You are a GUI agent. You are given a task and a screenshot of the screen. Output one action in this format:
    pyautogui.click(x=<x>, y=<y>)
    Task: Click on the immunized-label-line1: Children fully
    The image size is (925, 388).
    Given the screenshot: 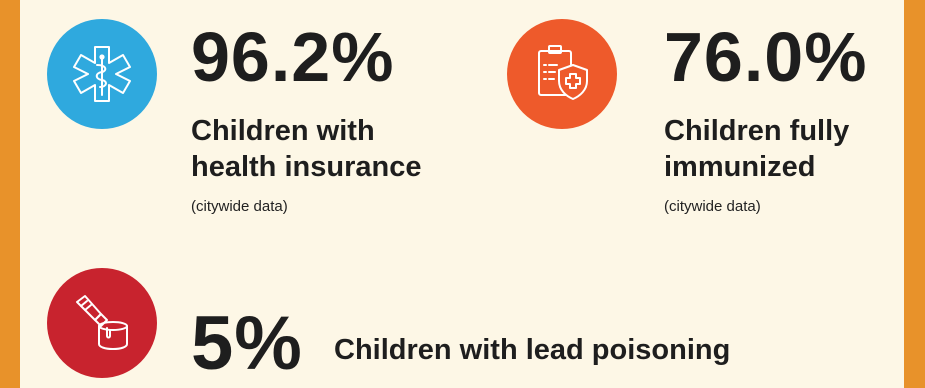 What is the action you would take?
    pyautogui.click(x=757, y=131)
    